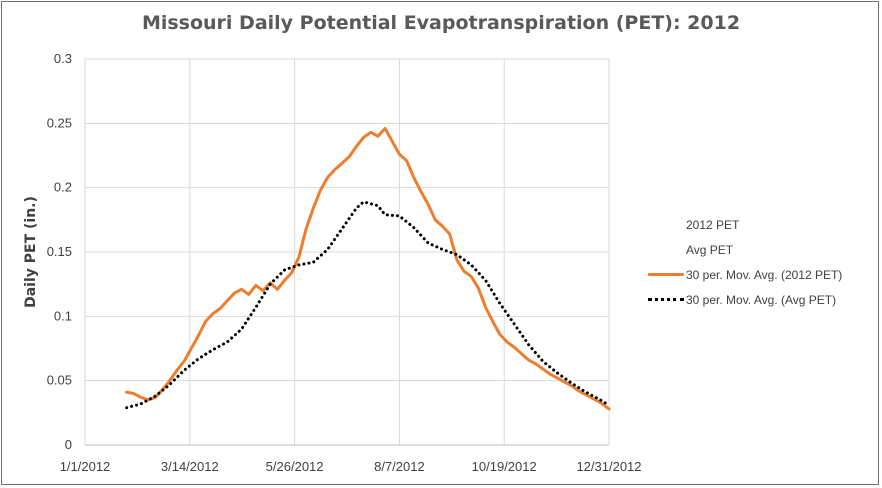  What do you see at coordinates (608, 466) in the screenshot?
I see `x-tick-label: 12/31/2012` at bounding box center [608, 466].